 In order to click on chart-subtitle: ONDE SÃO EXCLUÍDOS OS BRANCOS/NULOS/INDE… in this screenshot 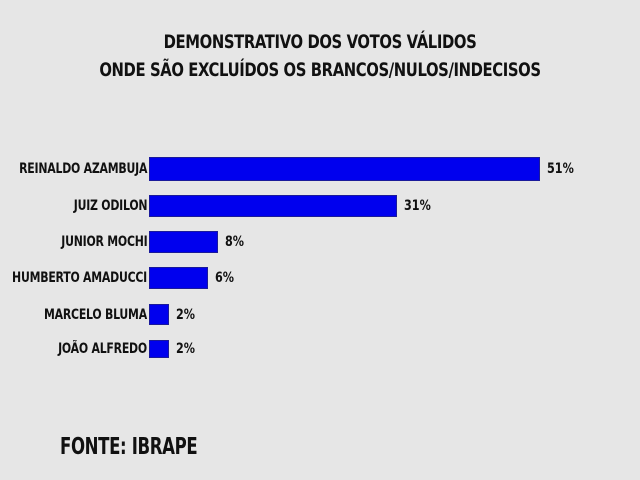, I will do `click(320, 70)`.